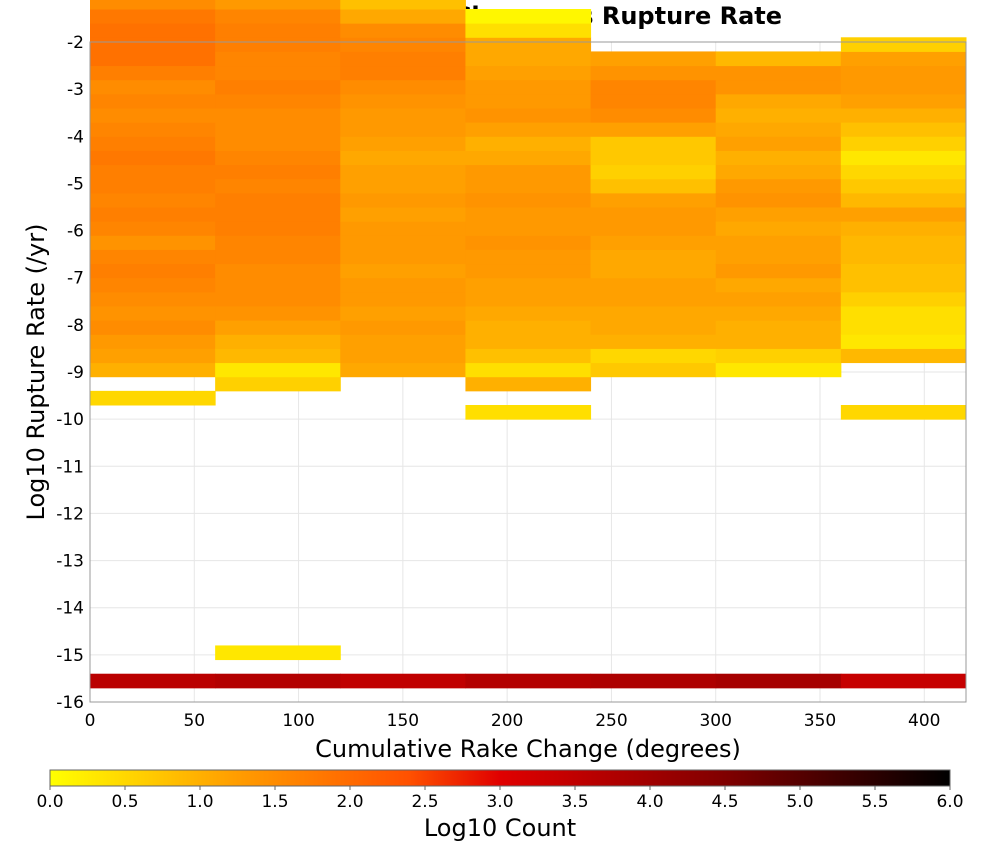  I want to click on x-tick-label: 350, so click(820, 721).